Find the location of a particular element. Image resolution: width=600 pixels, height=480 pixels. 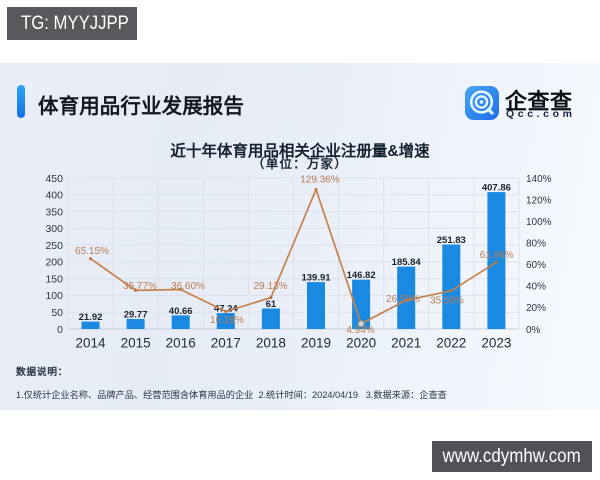

svg-text: 2015 is located at coordinates (136, 343).